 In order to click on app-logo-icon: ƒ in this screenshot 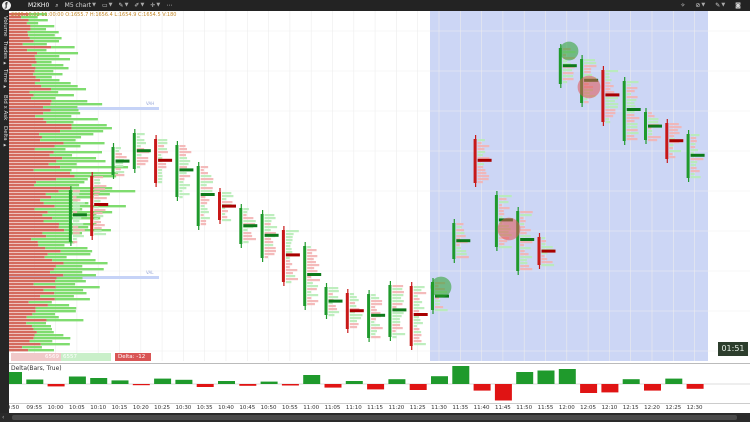, I will do `click(6, 5)`.